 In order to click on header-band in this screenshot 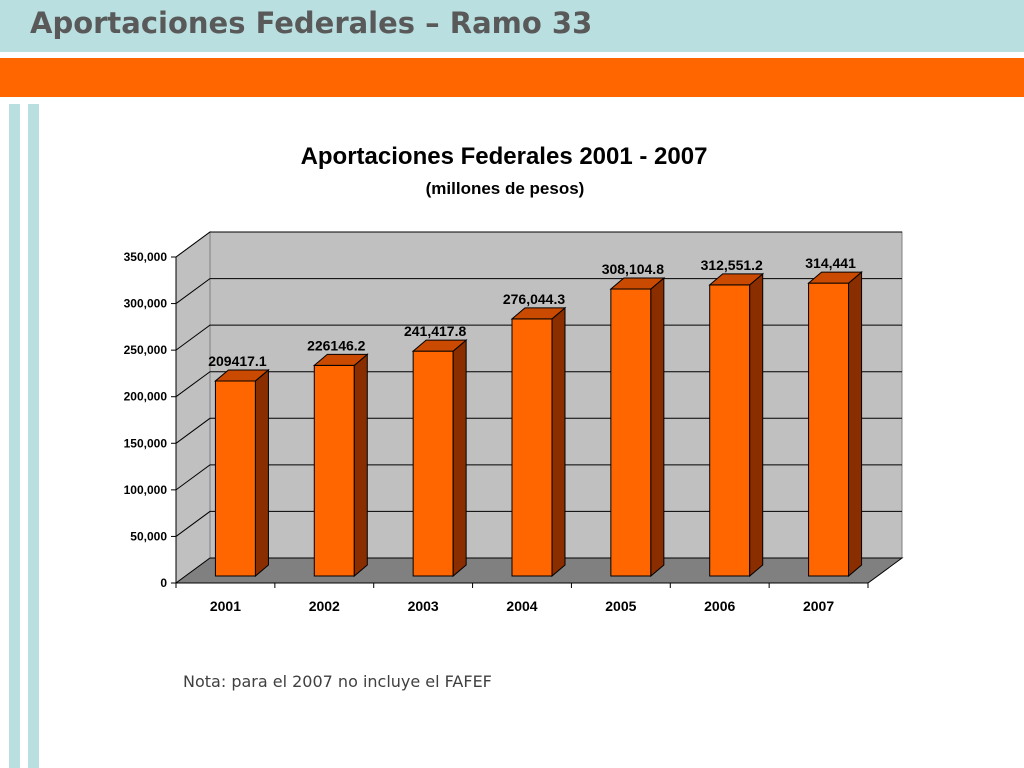, I will do `click(512, 26)`.